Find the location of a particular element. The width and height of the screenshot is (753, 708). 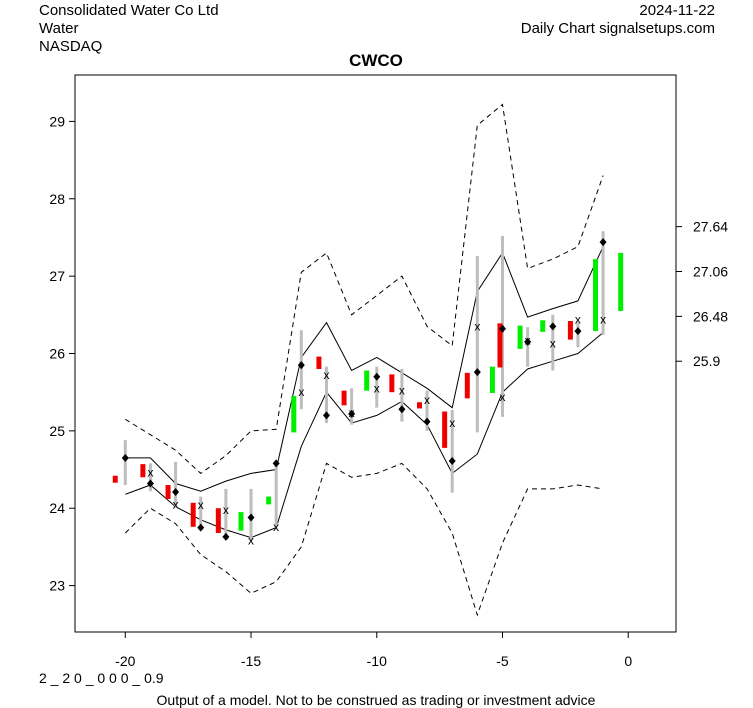

y-tick-label: 24 is located at coordinates (57, 508).